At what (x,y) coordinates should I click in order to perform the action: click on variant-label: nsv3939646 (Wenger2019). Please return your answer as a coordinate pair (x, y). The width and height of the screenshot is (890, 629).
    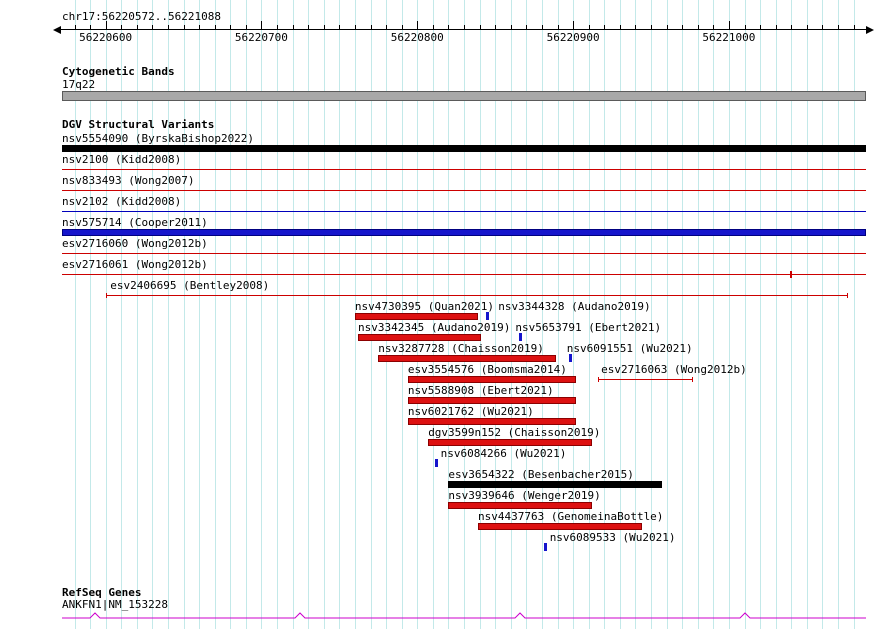
    Looking at the image, I should click on (524, 495).